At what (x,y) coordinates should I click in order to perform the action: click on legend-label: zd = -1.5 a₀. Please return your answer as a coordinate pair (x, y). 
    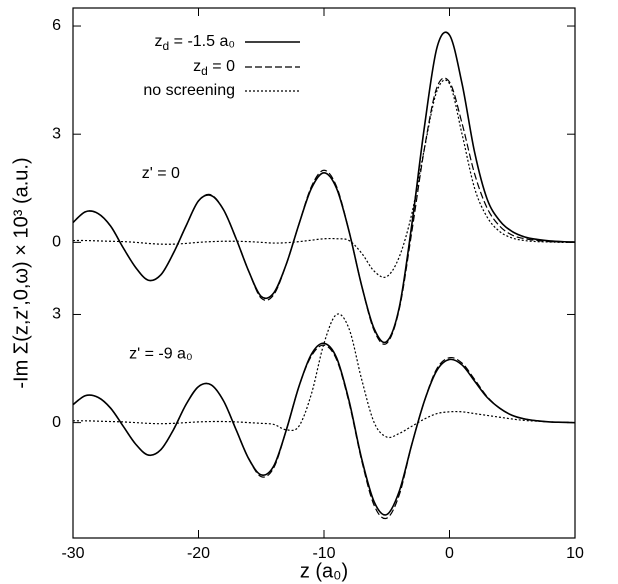
    Looking at the image, I should click on (195, 43).